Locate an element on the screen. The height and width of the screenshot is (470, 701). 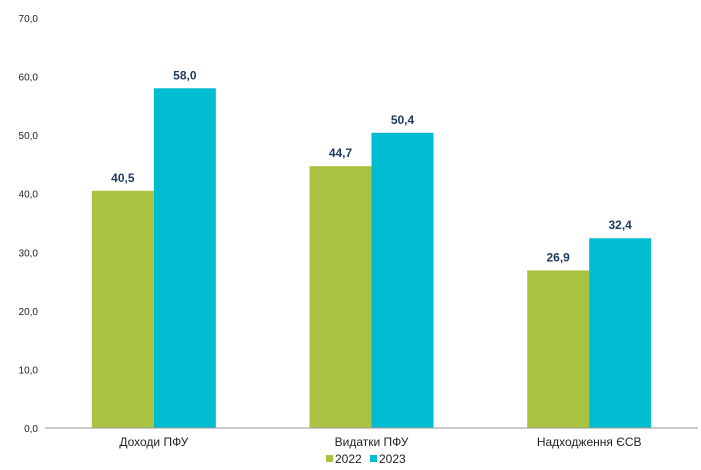
category-label: Надходження ЄСВ is located at coordinates (589, 442).